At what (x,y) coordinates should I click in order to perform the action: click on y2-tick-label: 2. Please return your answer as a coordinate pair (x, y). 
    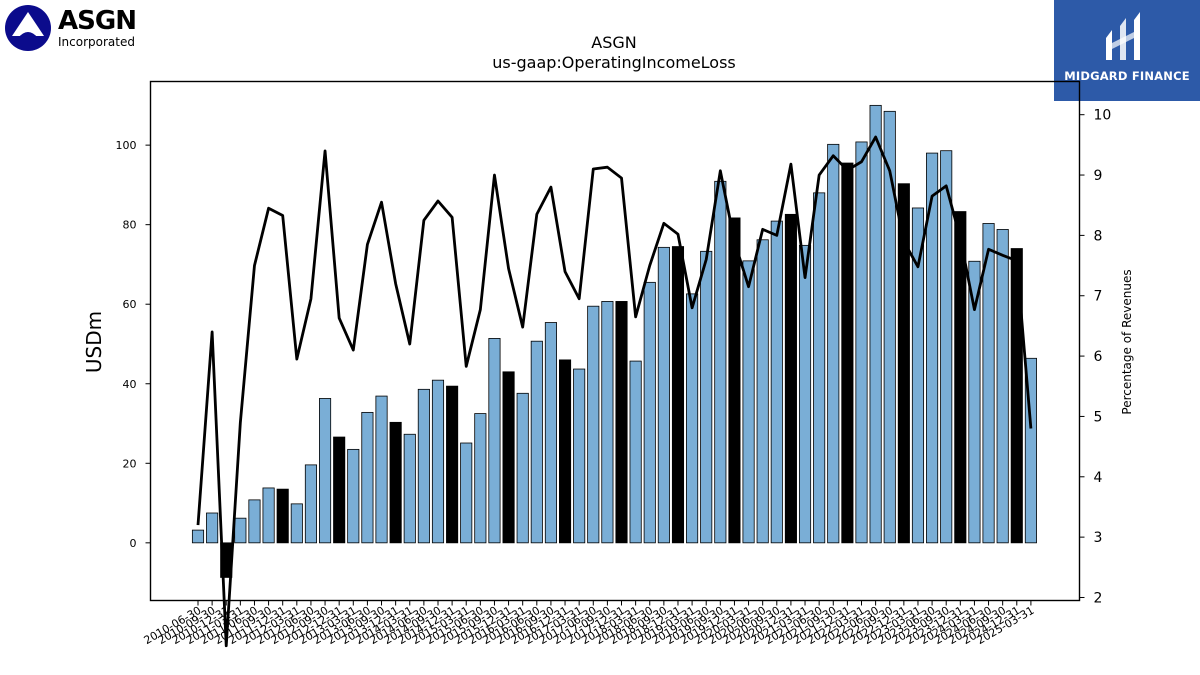
    Looking at the image, I should click on (1098, 598).